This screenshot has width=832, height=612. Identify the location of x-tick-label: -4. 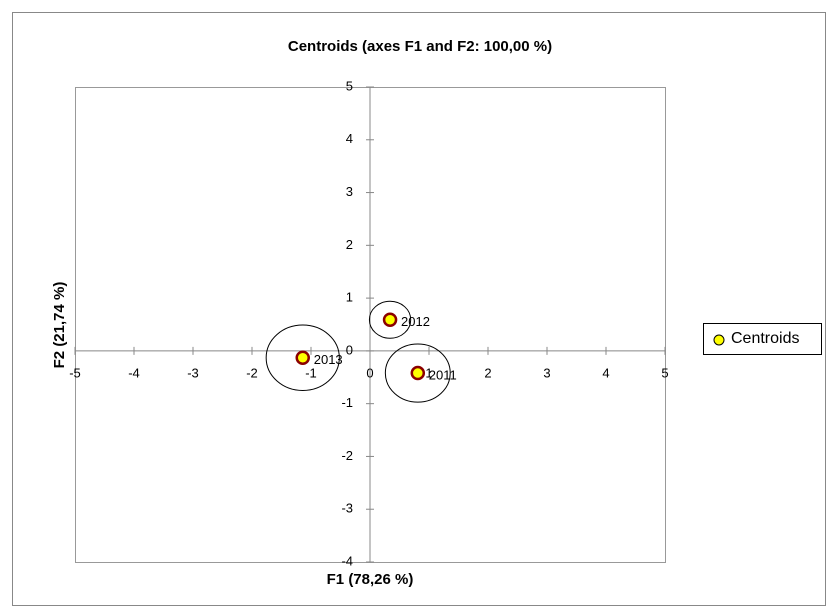
(134, 372).